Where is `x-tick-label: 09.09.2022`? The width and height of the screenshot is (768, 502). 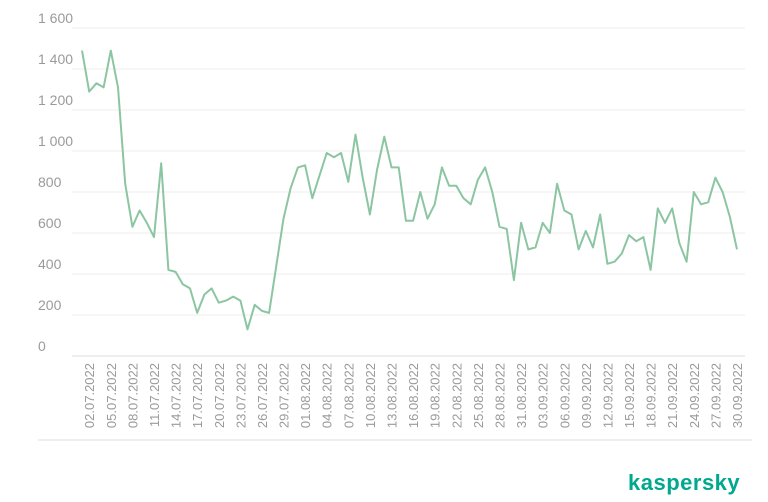
x-tick-label: 09.09.2022 is located at coordinates (586, 395).